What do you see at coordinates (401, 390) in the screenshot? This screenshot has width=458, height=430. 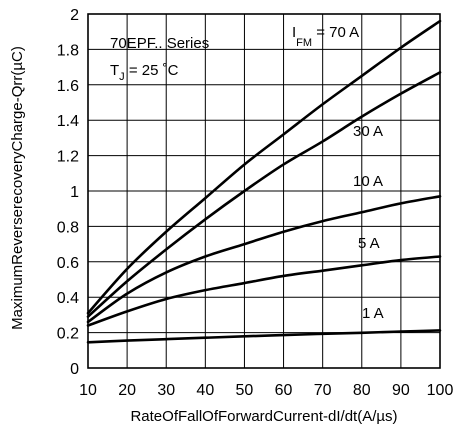 I see `x-tick-label: 90` at bounding box center [401, 390].